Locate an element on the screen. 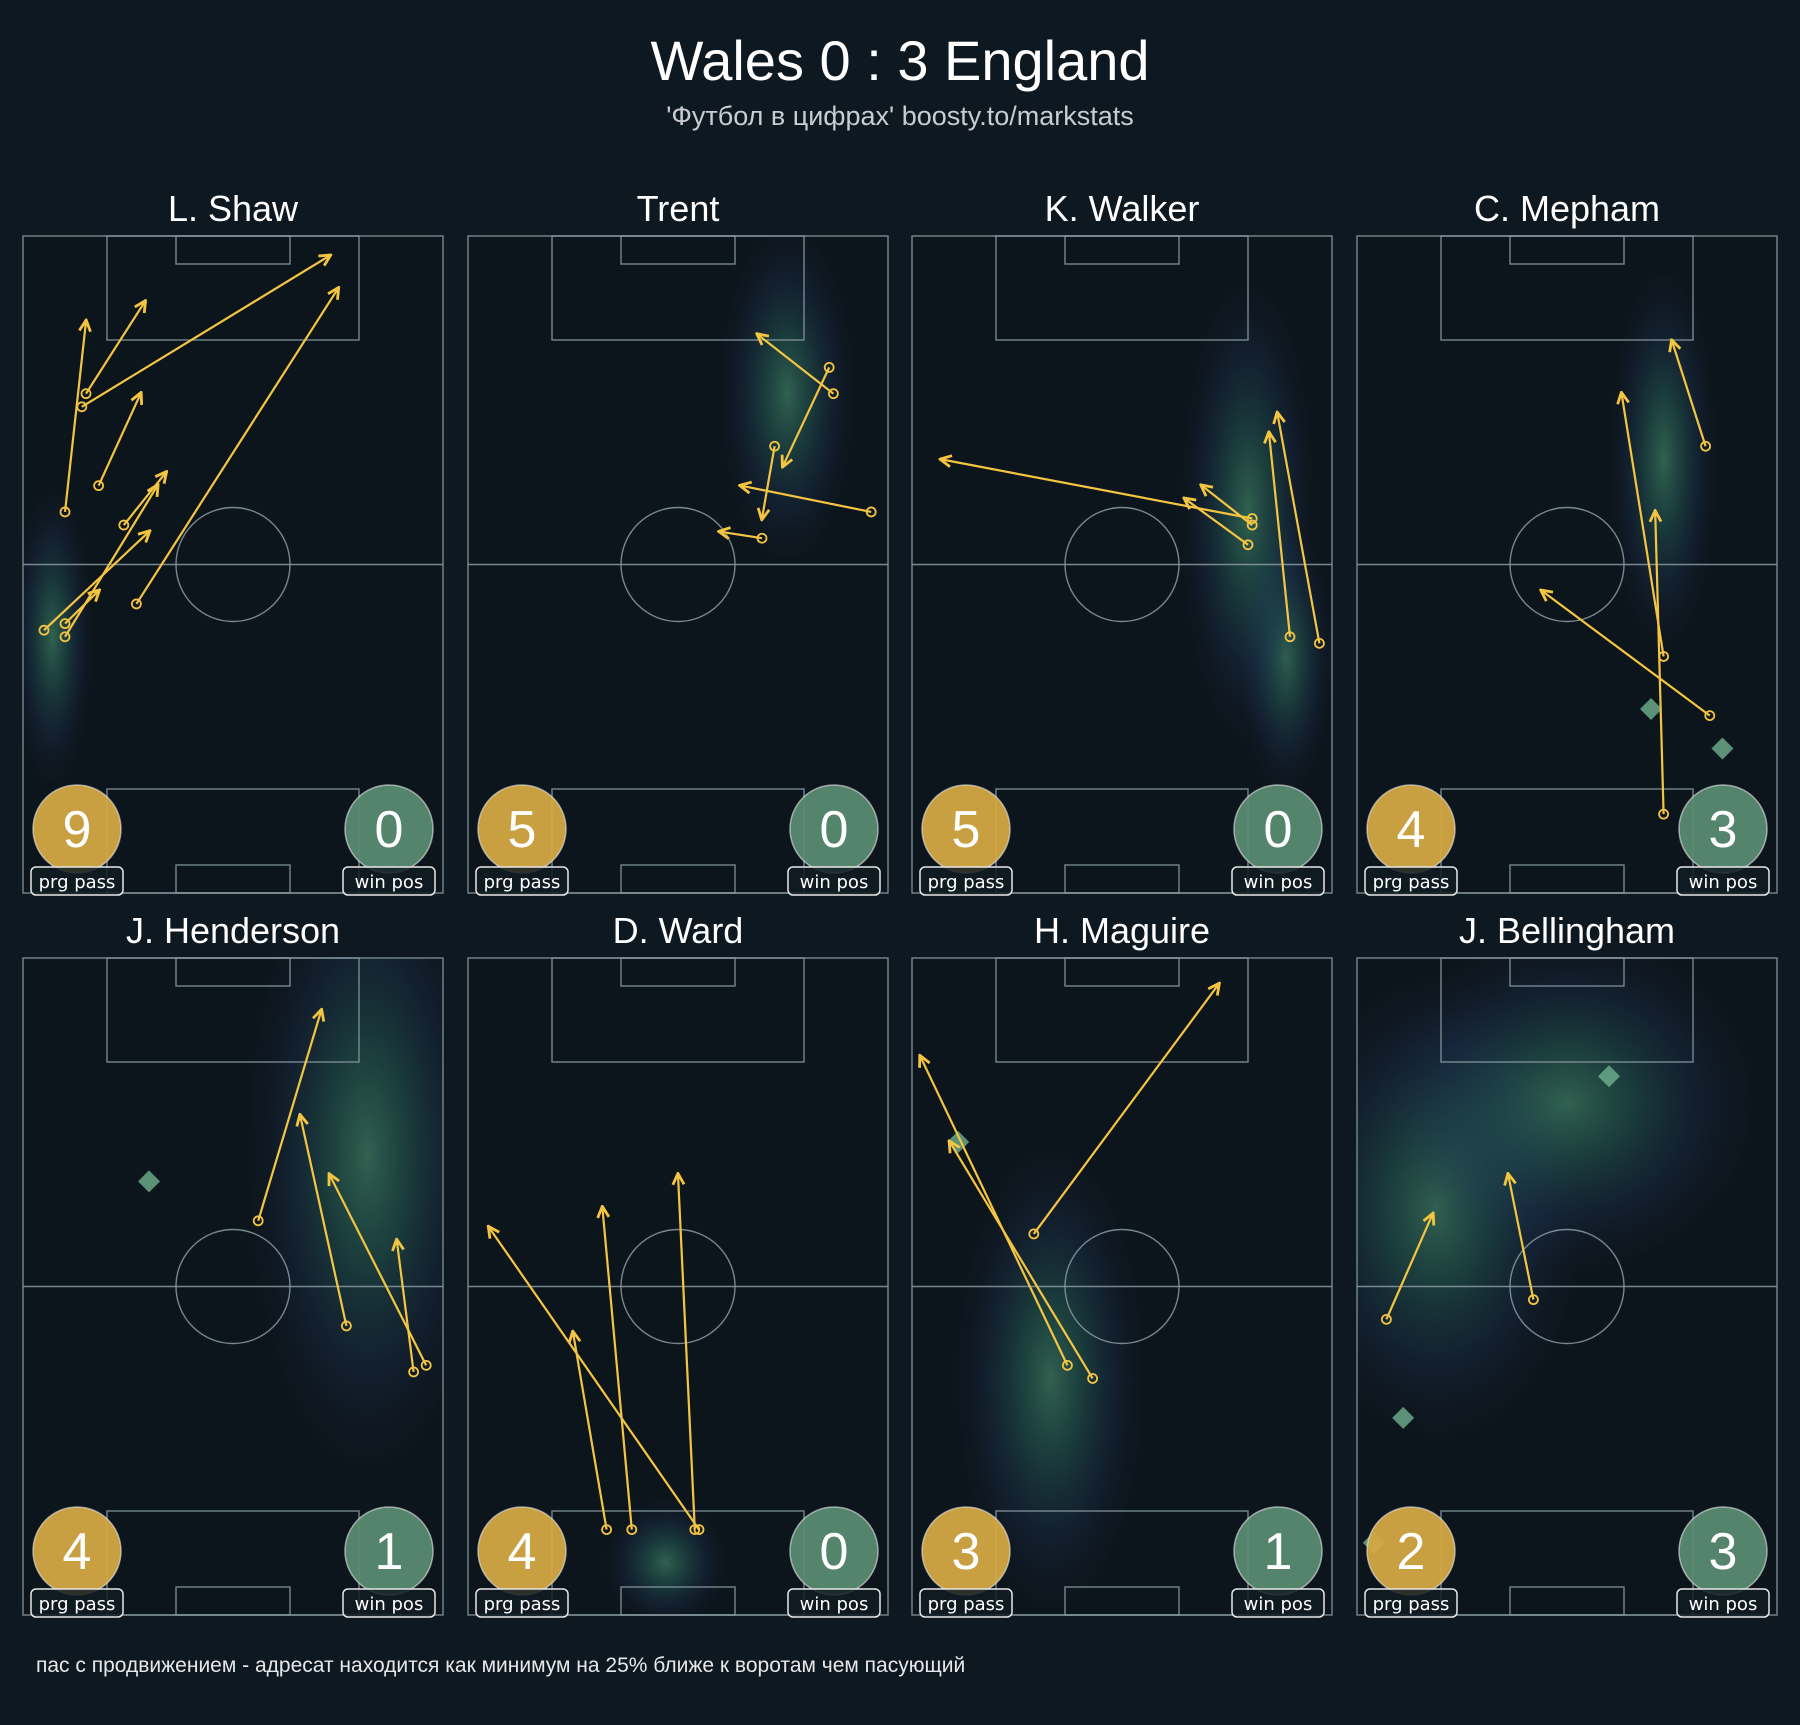 The image size is (1800, 1725). player-name: J. Bellingham is located at coordinates (1567, 930).